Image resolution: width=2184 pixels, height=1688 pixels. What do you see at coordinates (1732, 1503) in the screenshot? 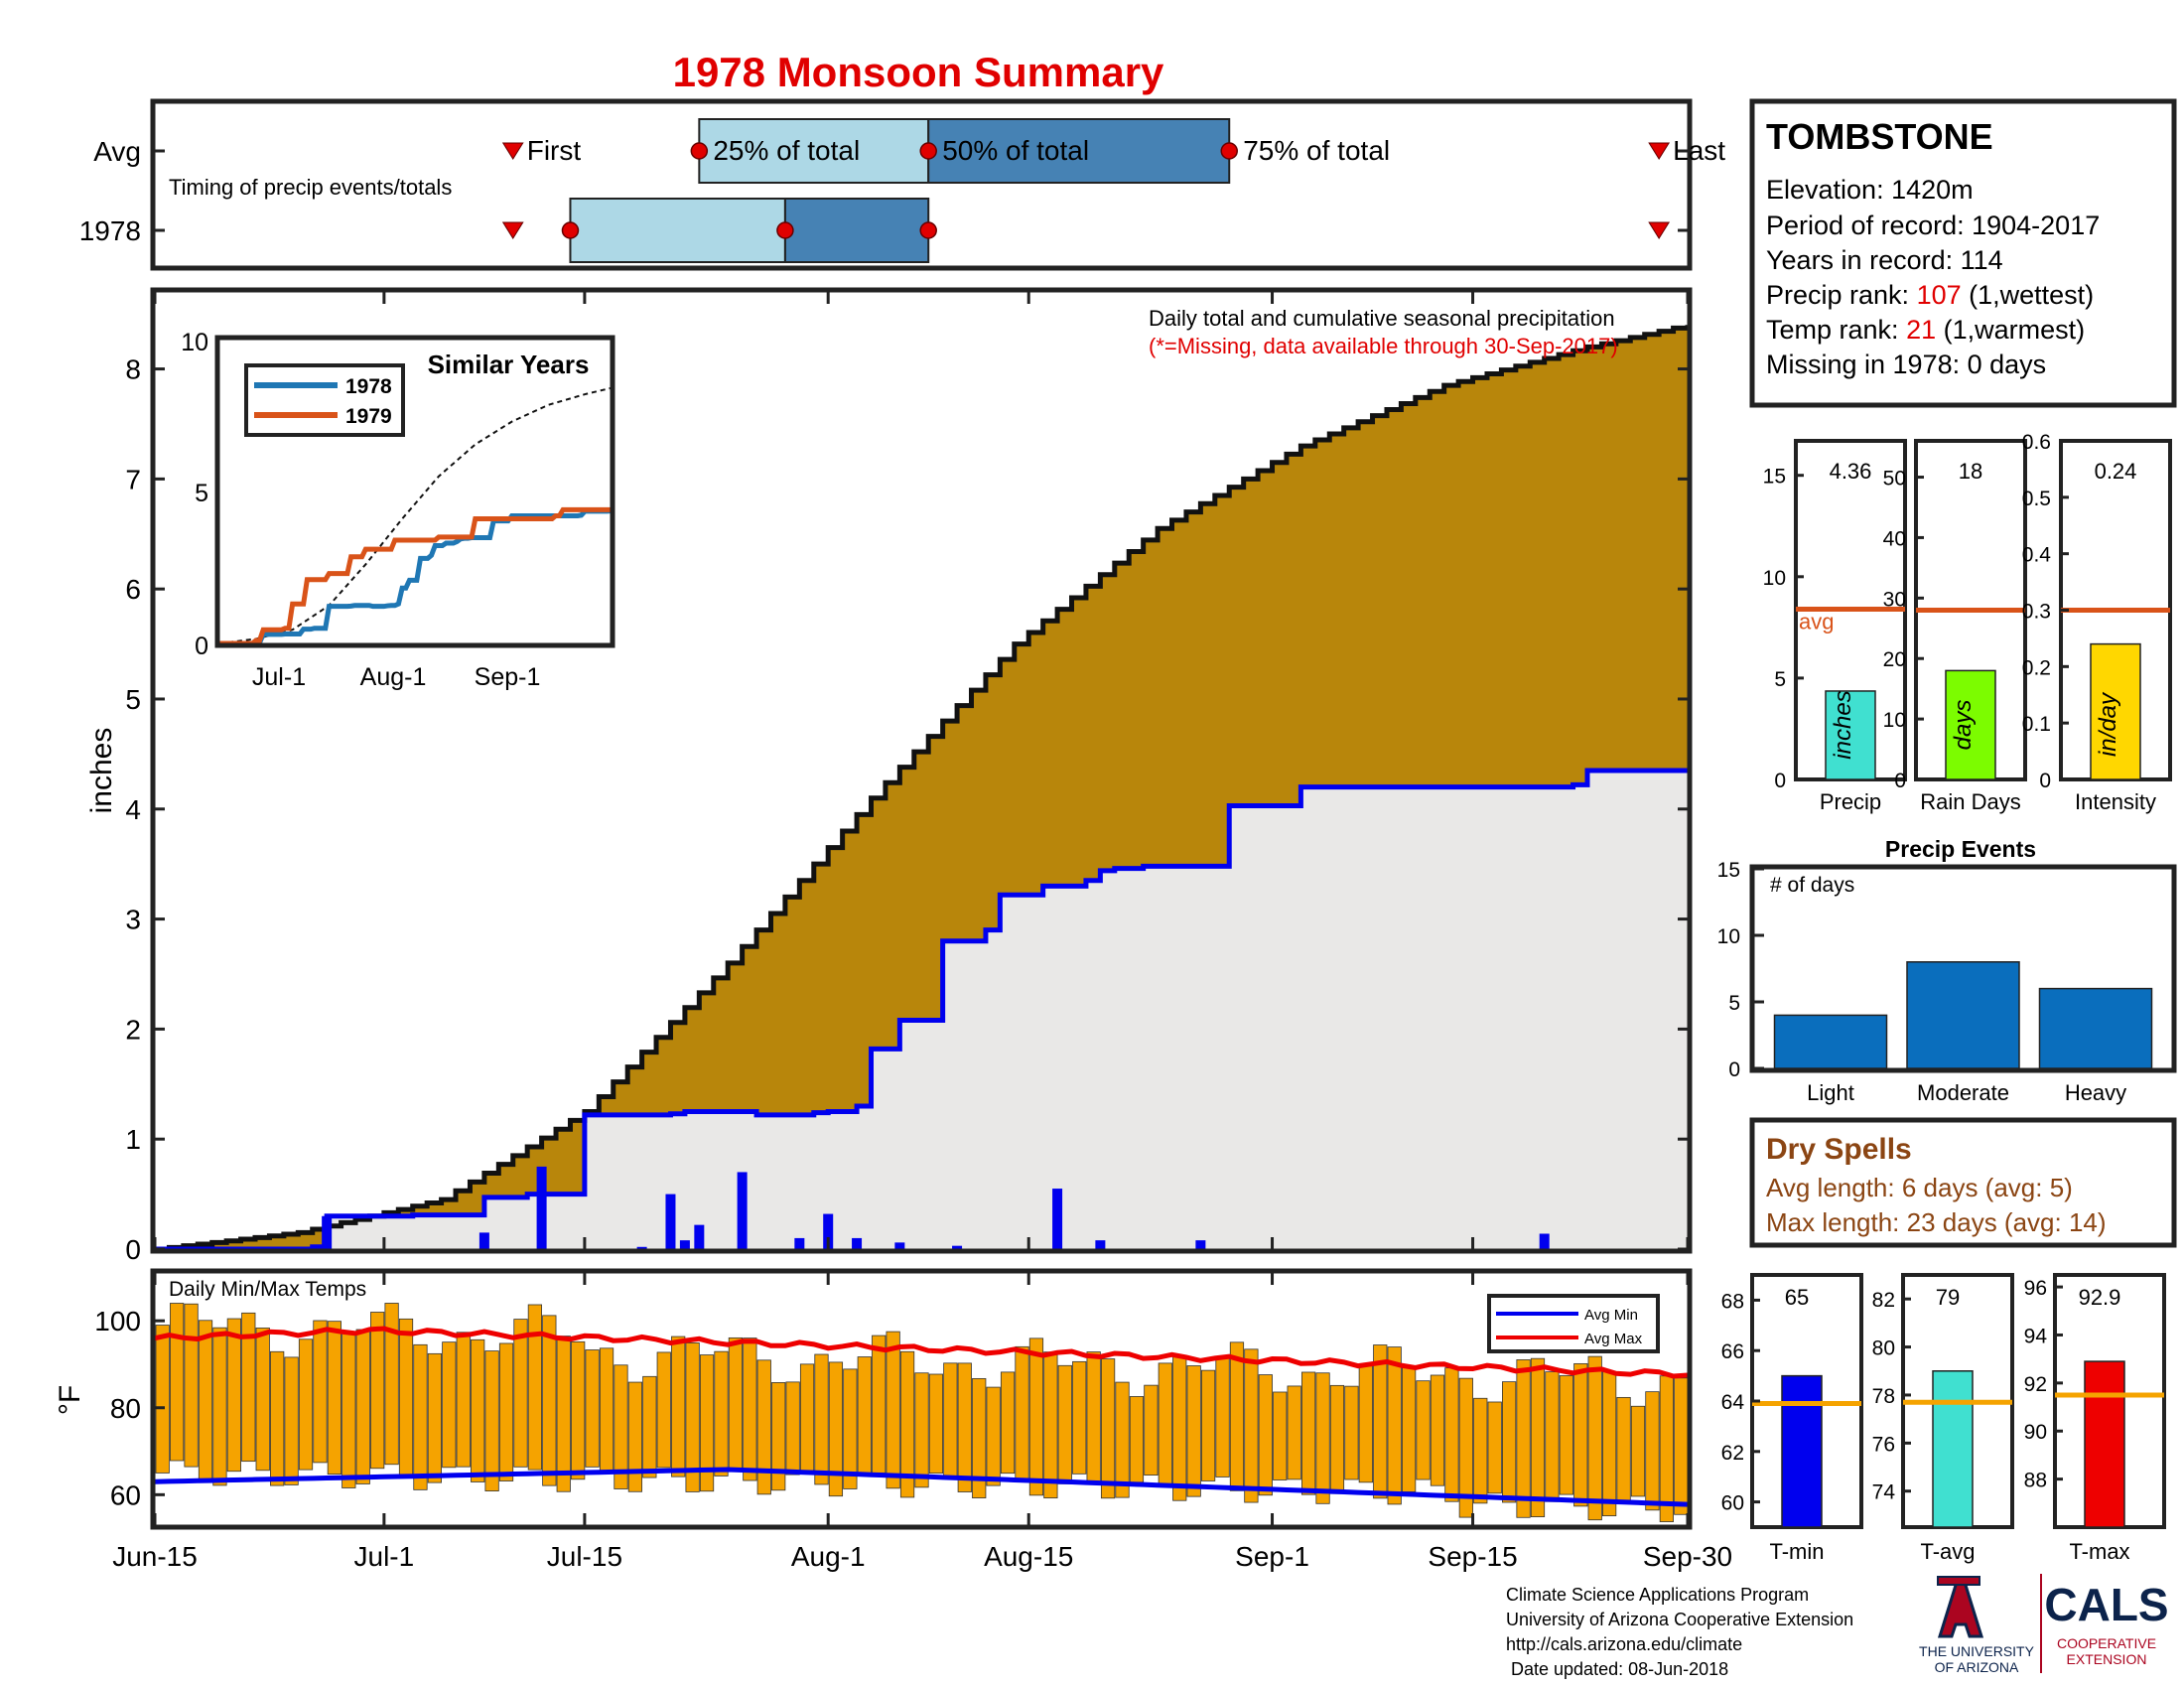
I see `temp-panel-tick-label: 60` at bounding box center [1732, 1503].